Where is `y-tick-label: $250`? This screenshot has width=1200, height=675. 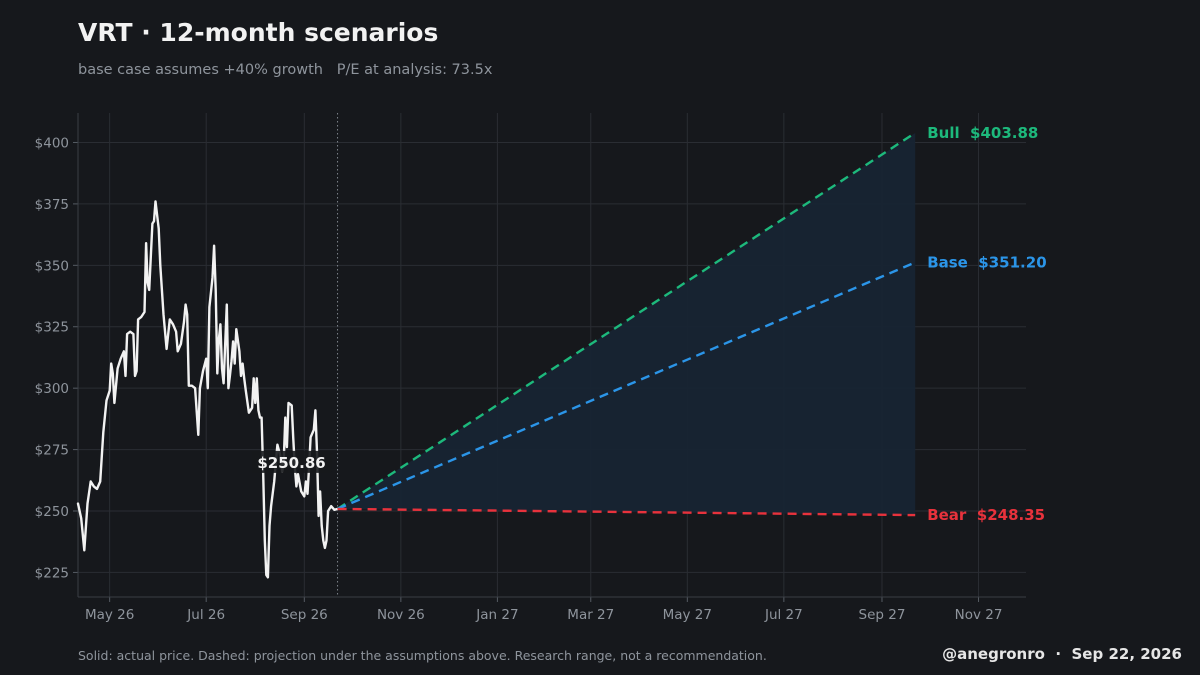 y-tick-label: $250 is located at coordinates (52, 512).